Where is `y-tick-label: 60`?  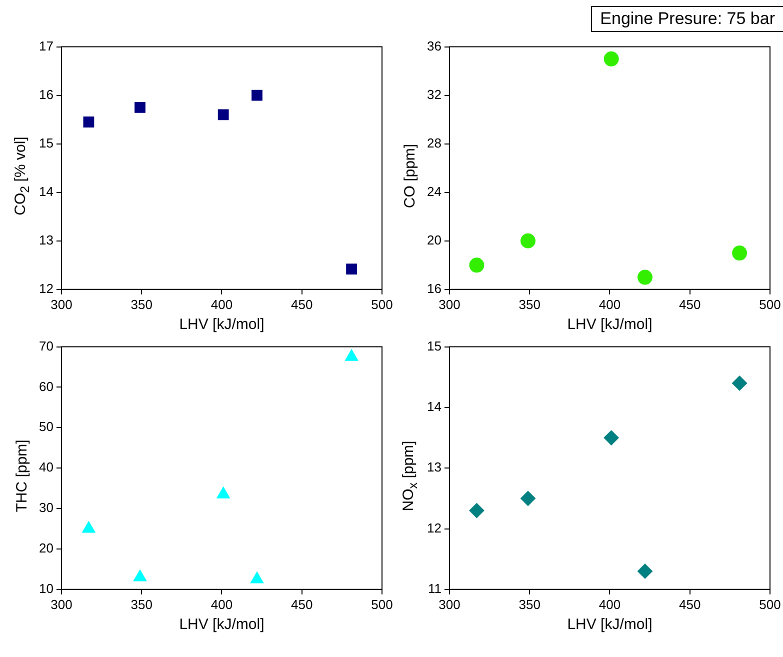
y-tick-label: 60 is located at coordinates (46, 386).